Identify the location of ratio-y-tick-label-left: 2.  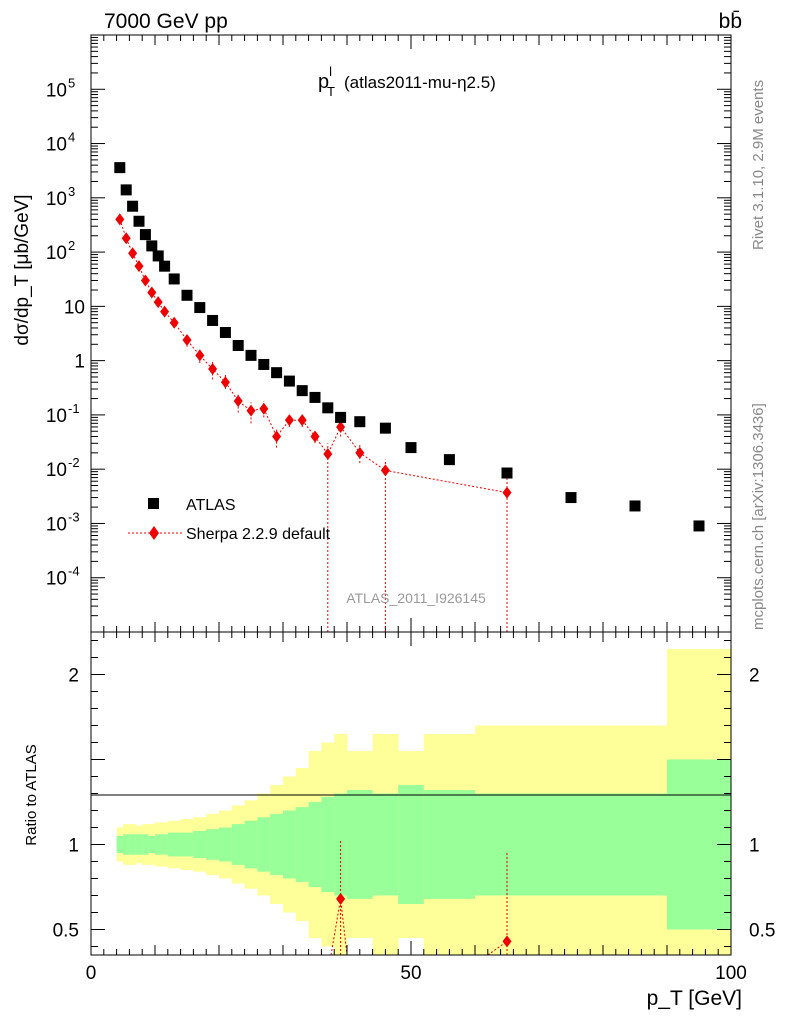
(73, 676).